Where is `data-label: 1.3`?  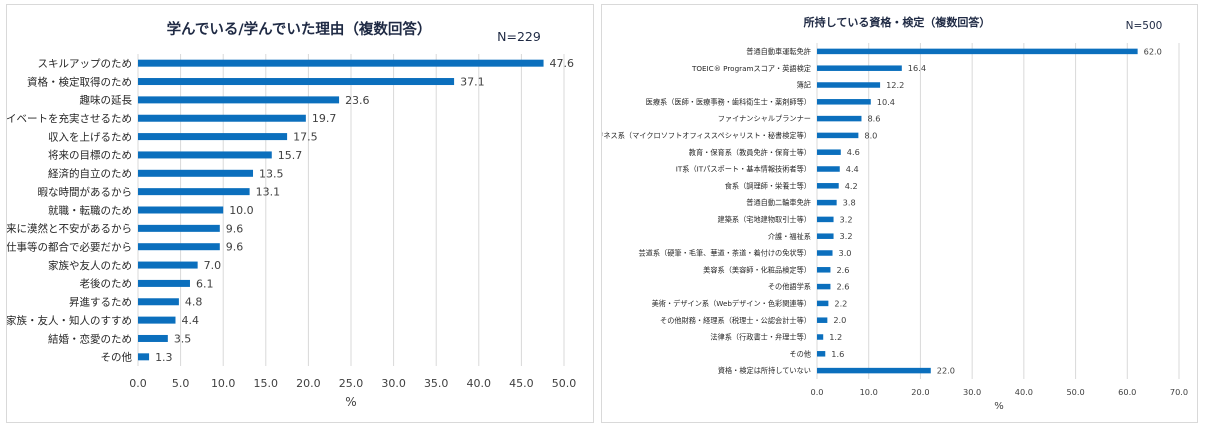 data-label: 1.3 is located at coordinates (164, 357).